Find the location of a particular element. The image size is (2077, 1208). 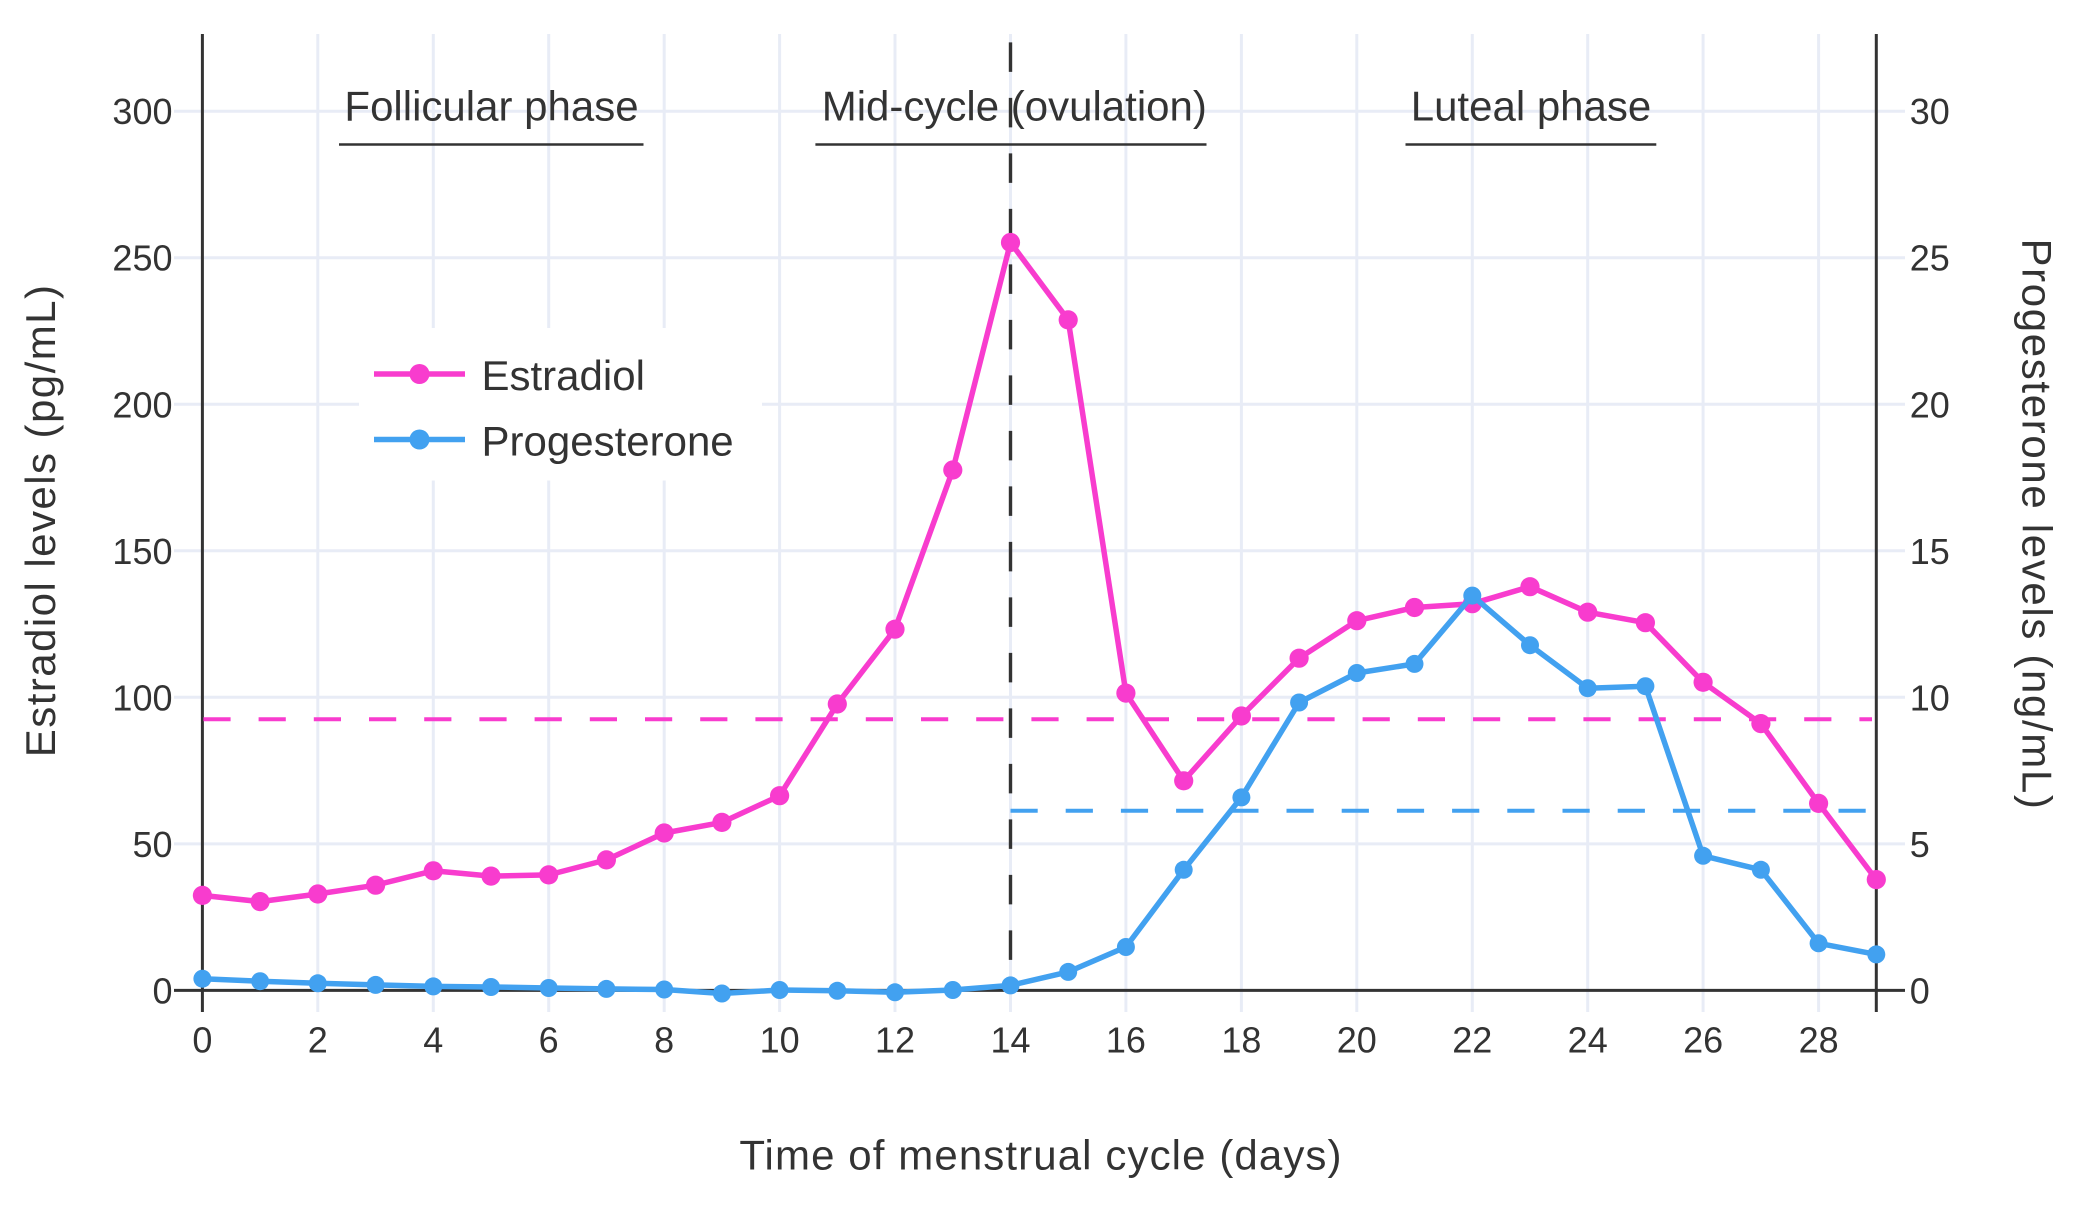

svg-text: Progesterone levels (ng/mL) is located at coordinates (2037, 524).